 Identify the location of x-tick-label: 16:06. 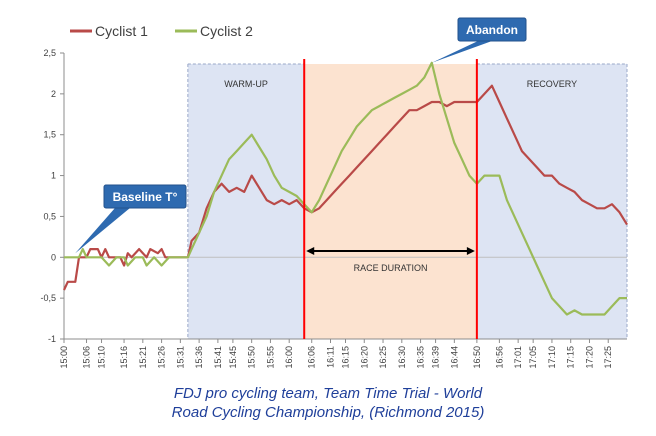
(312, 357).